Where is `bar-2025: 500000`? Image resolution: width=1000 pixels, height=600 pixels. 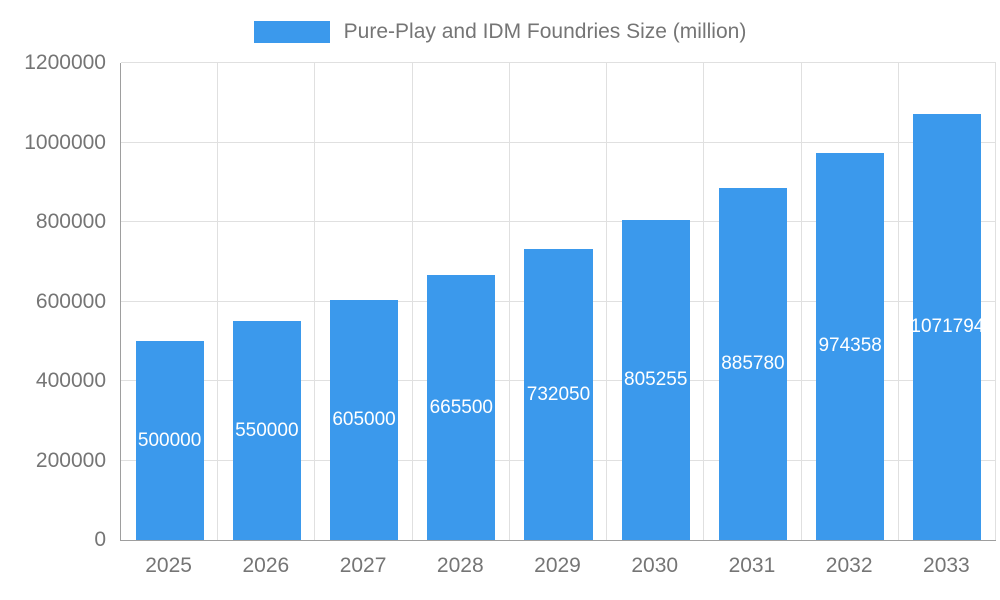
bar-2025: 500000 is located at coordinates (169, 440).